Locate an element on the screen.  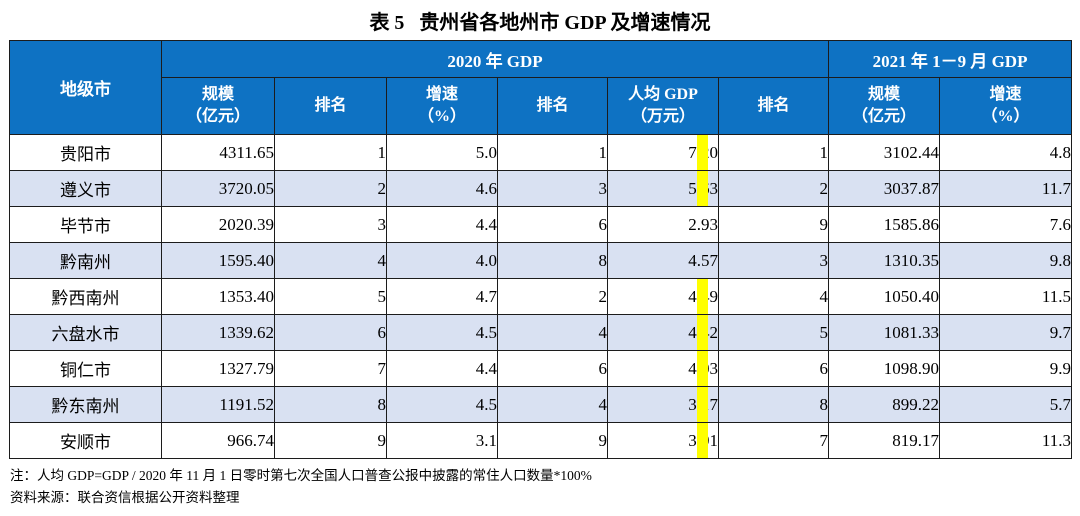
per-capita-rank-cell: 3 is located at coordinates (773, 260).